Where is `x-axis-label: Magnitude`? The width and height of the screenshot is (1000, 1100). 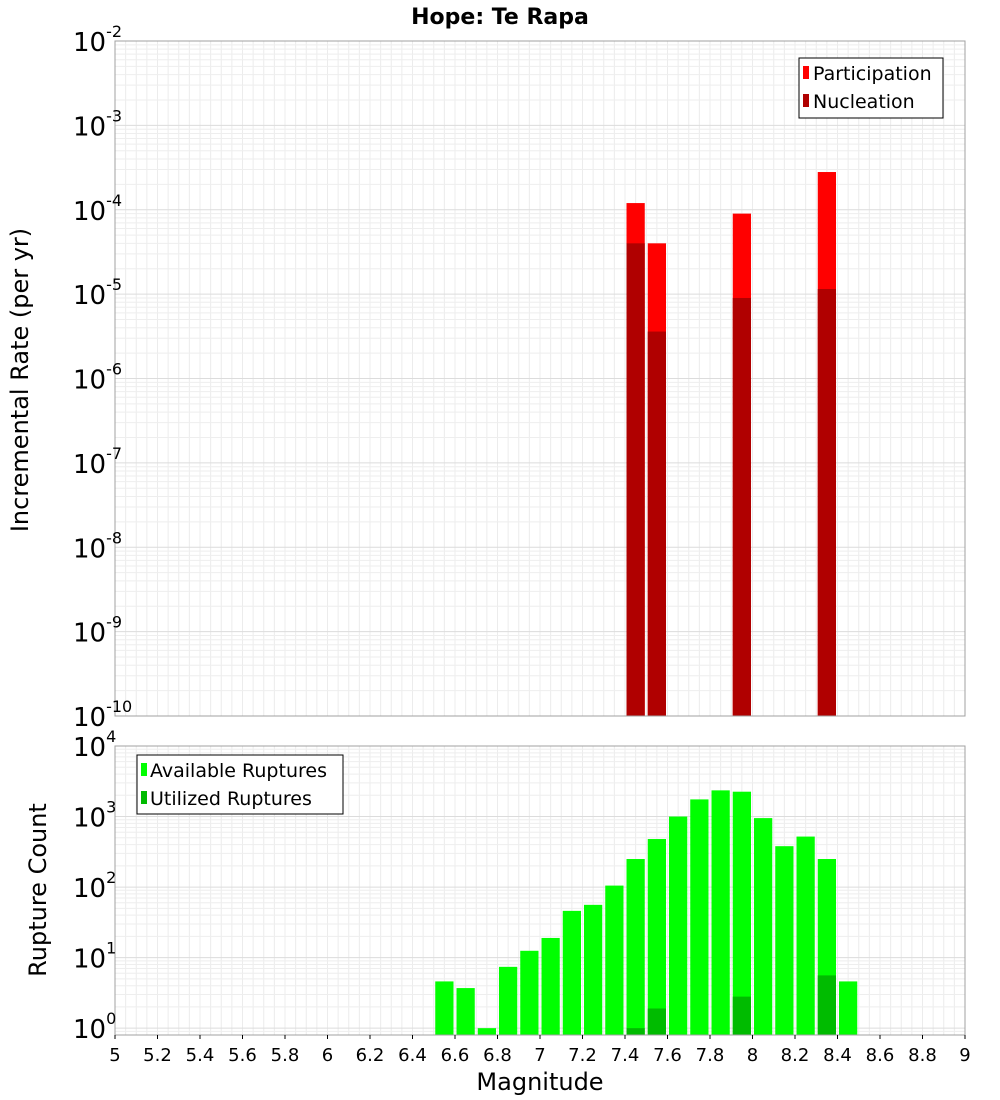
x-axis-label: Magnitude is located at coordinates (539, 1082).